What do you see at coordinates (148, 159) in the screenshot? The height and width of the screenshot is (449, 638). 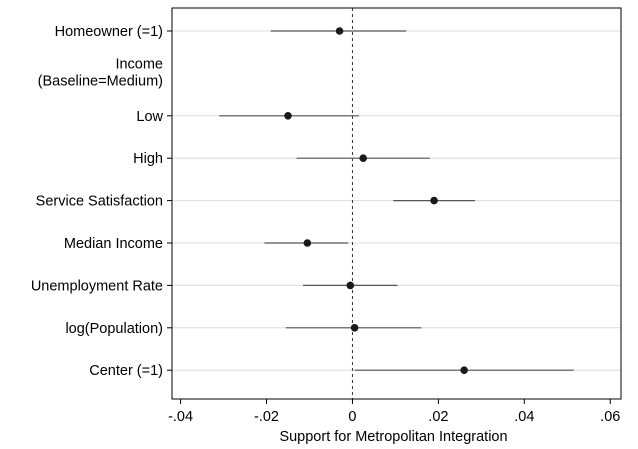 I see `y-tick-label-high: High` at bounding box center [148, 159].